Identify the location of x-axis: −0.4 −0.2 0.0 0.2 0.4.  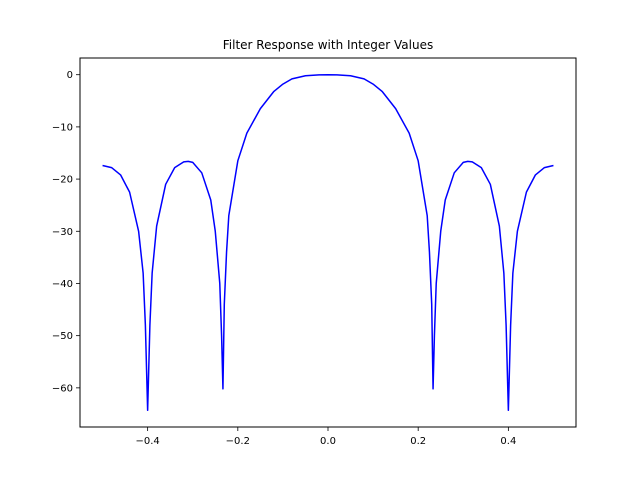
(325, 437).